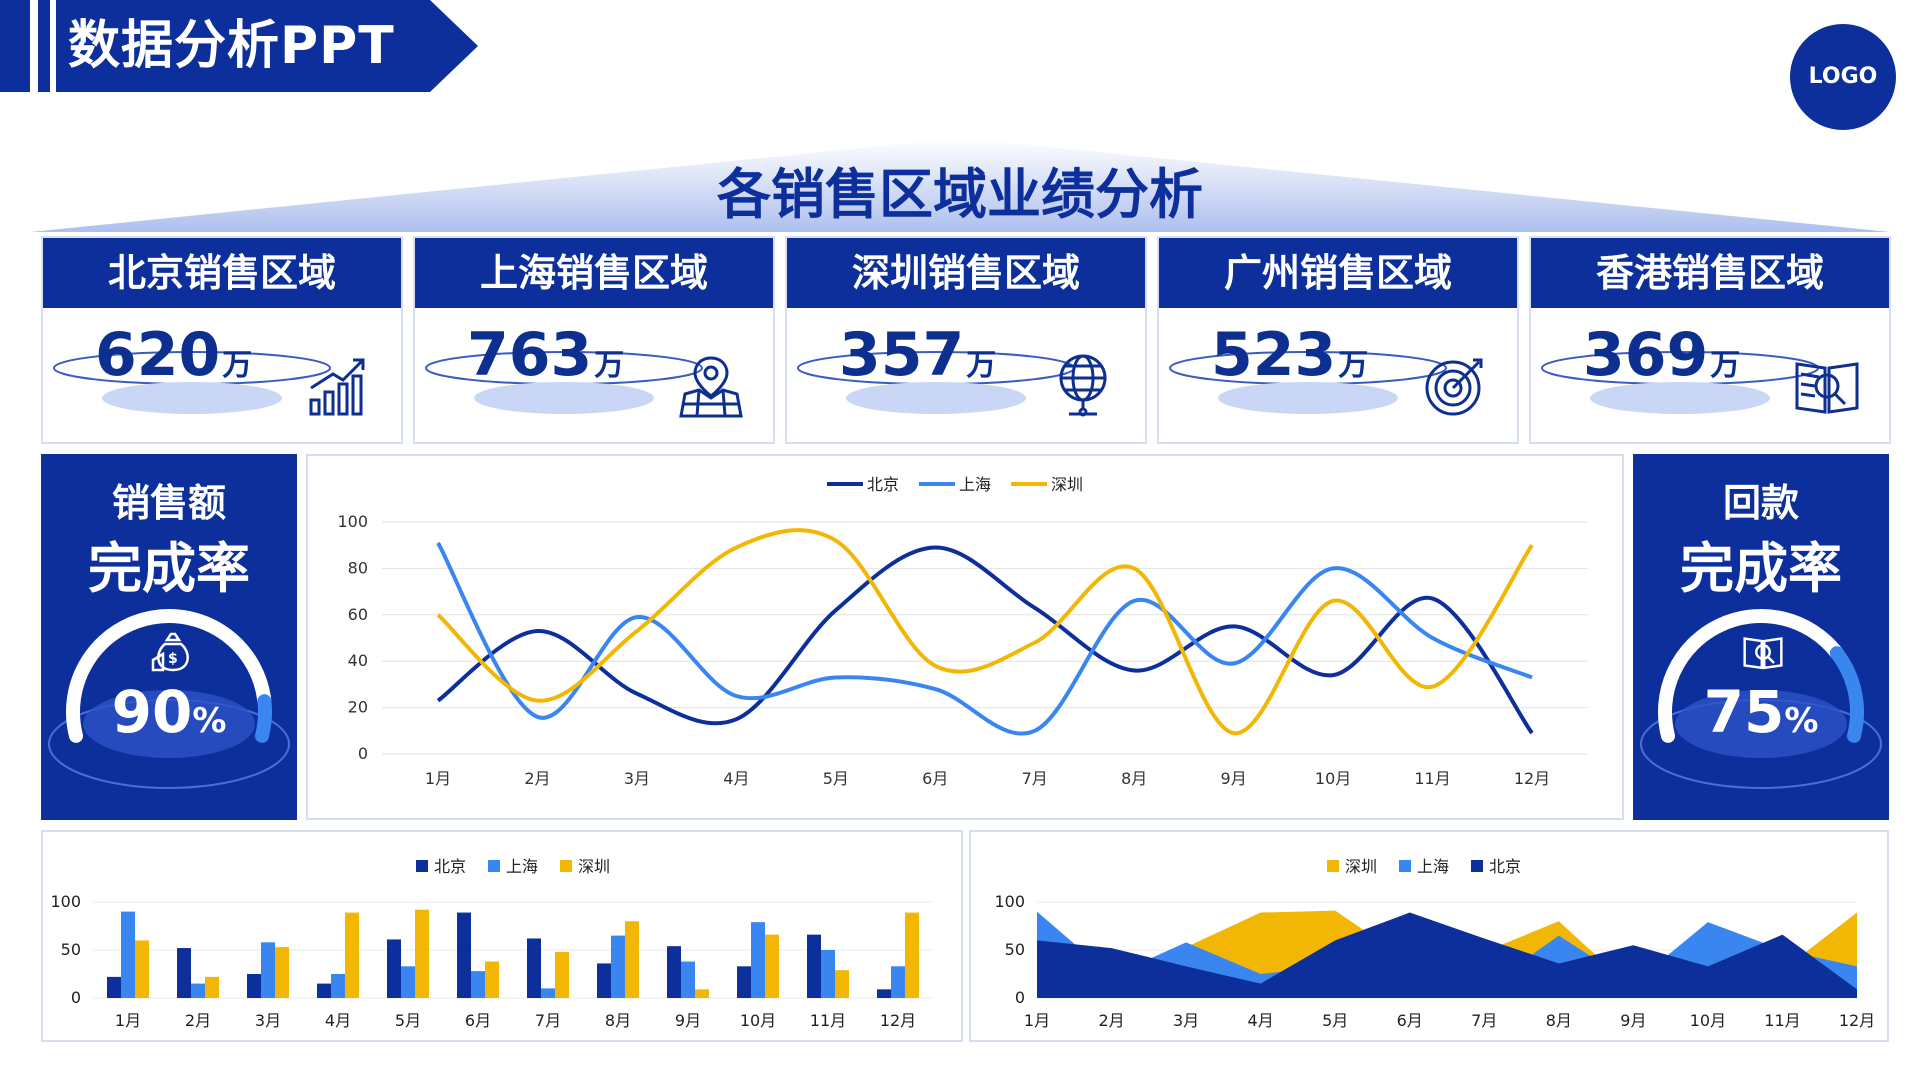  Describe the element at coordinates (1433, 866) in the screenshot. I see `legend-label: 上海` at that location.